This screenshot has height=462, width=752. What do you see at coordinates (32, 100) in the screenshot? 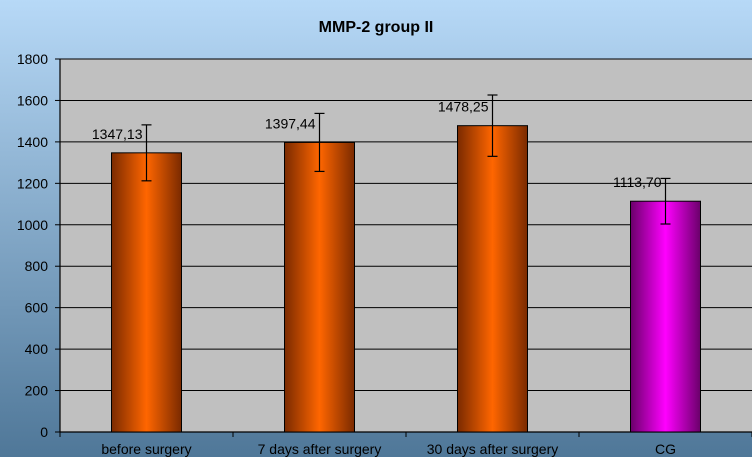
I see `y-tick-label: 1600` at bounding box center [32, 100].